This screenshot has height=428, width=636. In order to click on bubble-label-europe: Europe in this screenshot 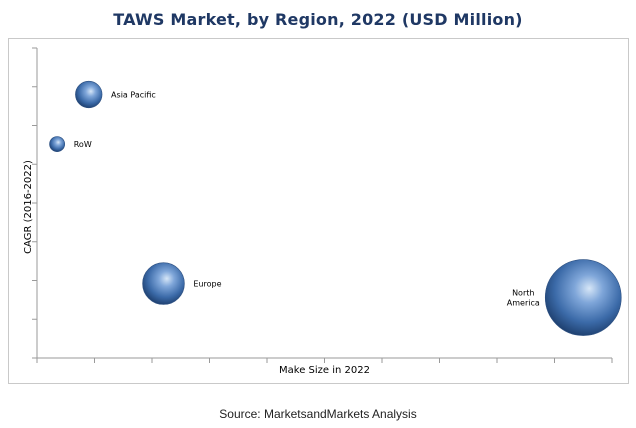, I will do `click(207, 284)`.